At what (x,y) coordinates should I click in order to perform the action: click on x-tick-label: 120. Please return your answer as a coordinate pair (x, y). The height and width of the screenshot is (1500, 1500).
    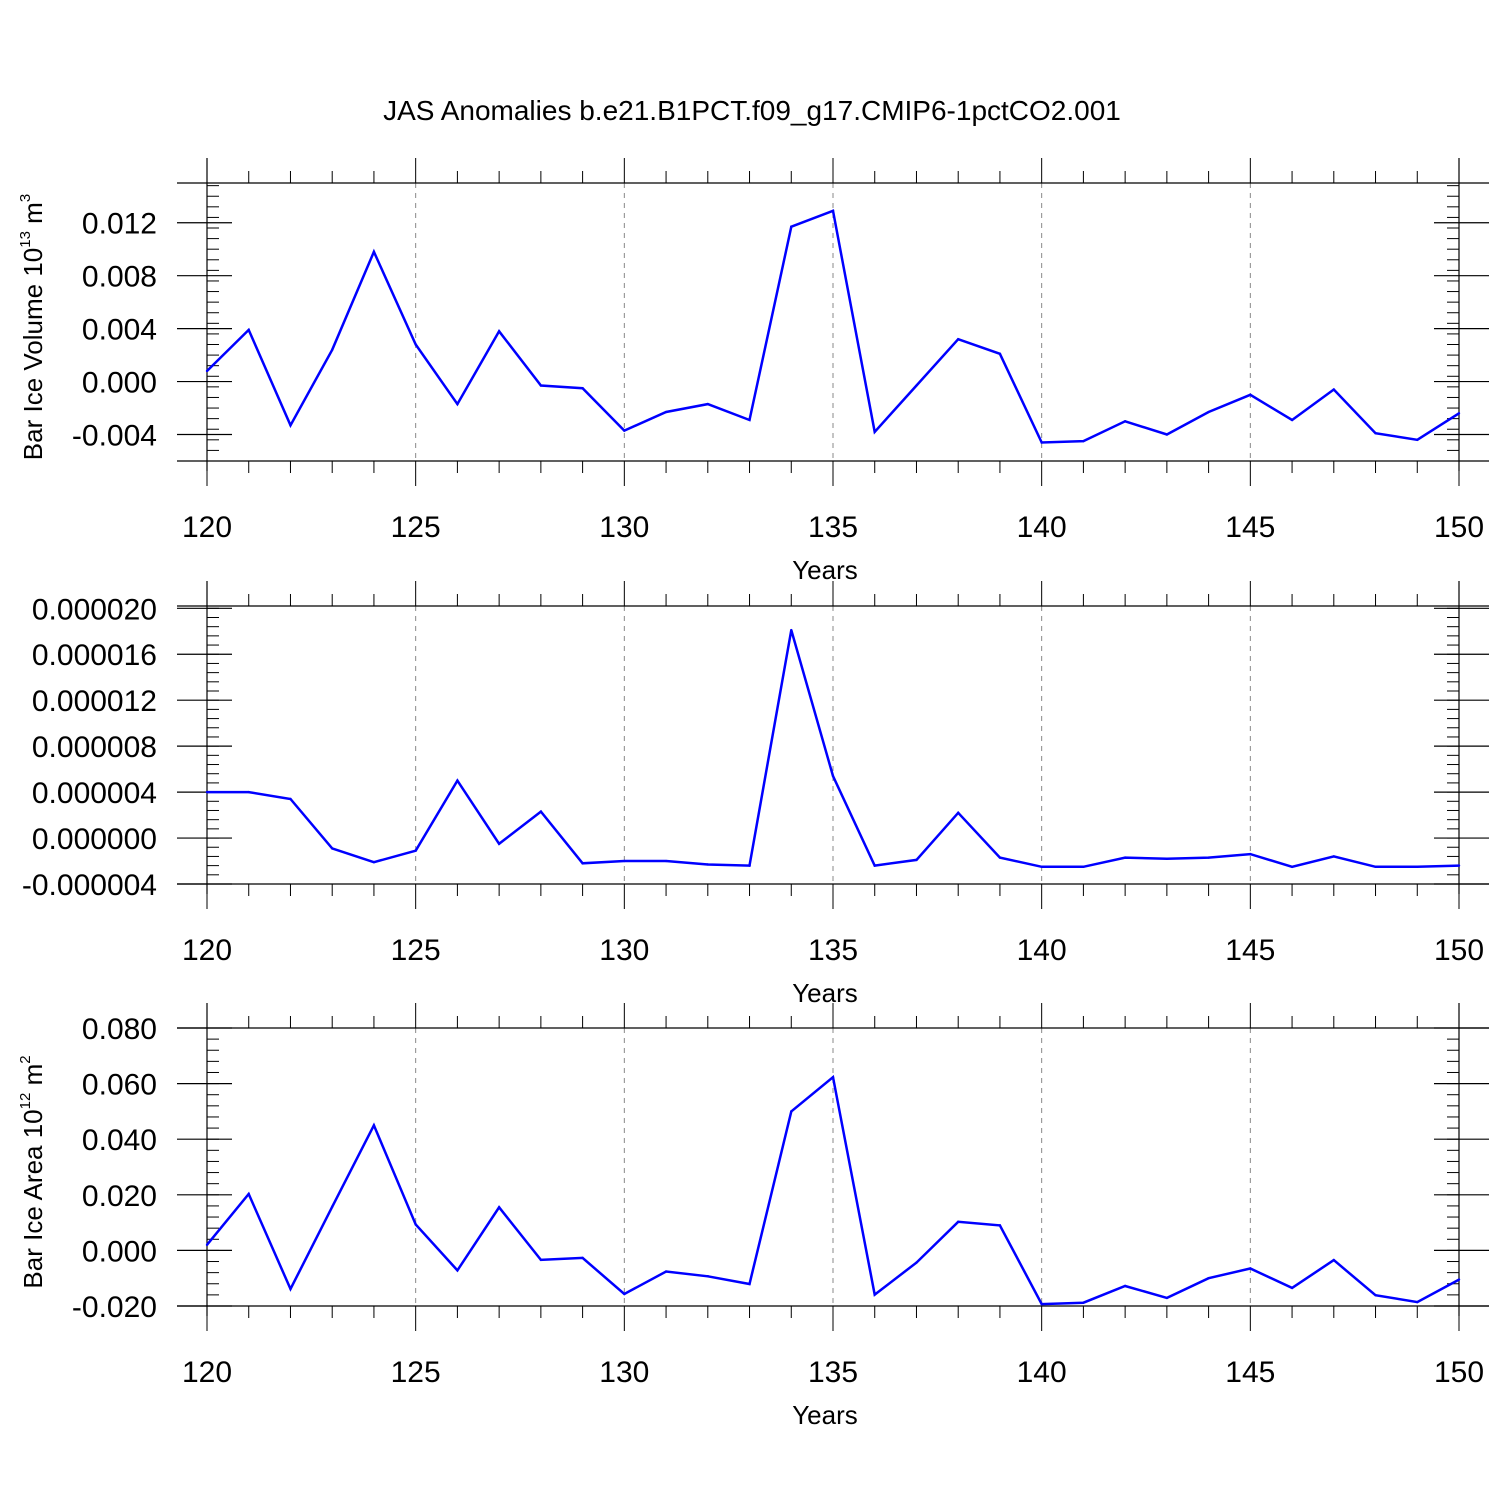
    Looking at the image, I should click on (207, 950).